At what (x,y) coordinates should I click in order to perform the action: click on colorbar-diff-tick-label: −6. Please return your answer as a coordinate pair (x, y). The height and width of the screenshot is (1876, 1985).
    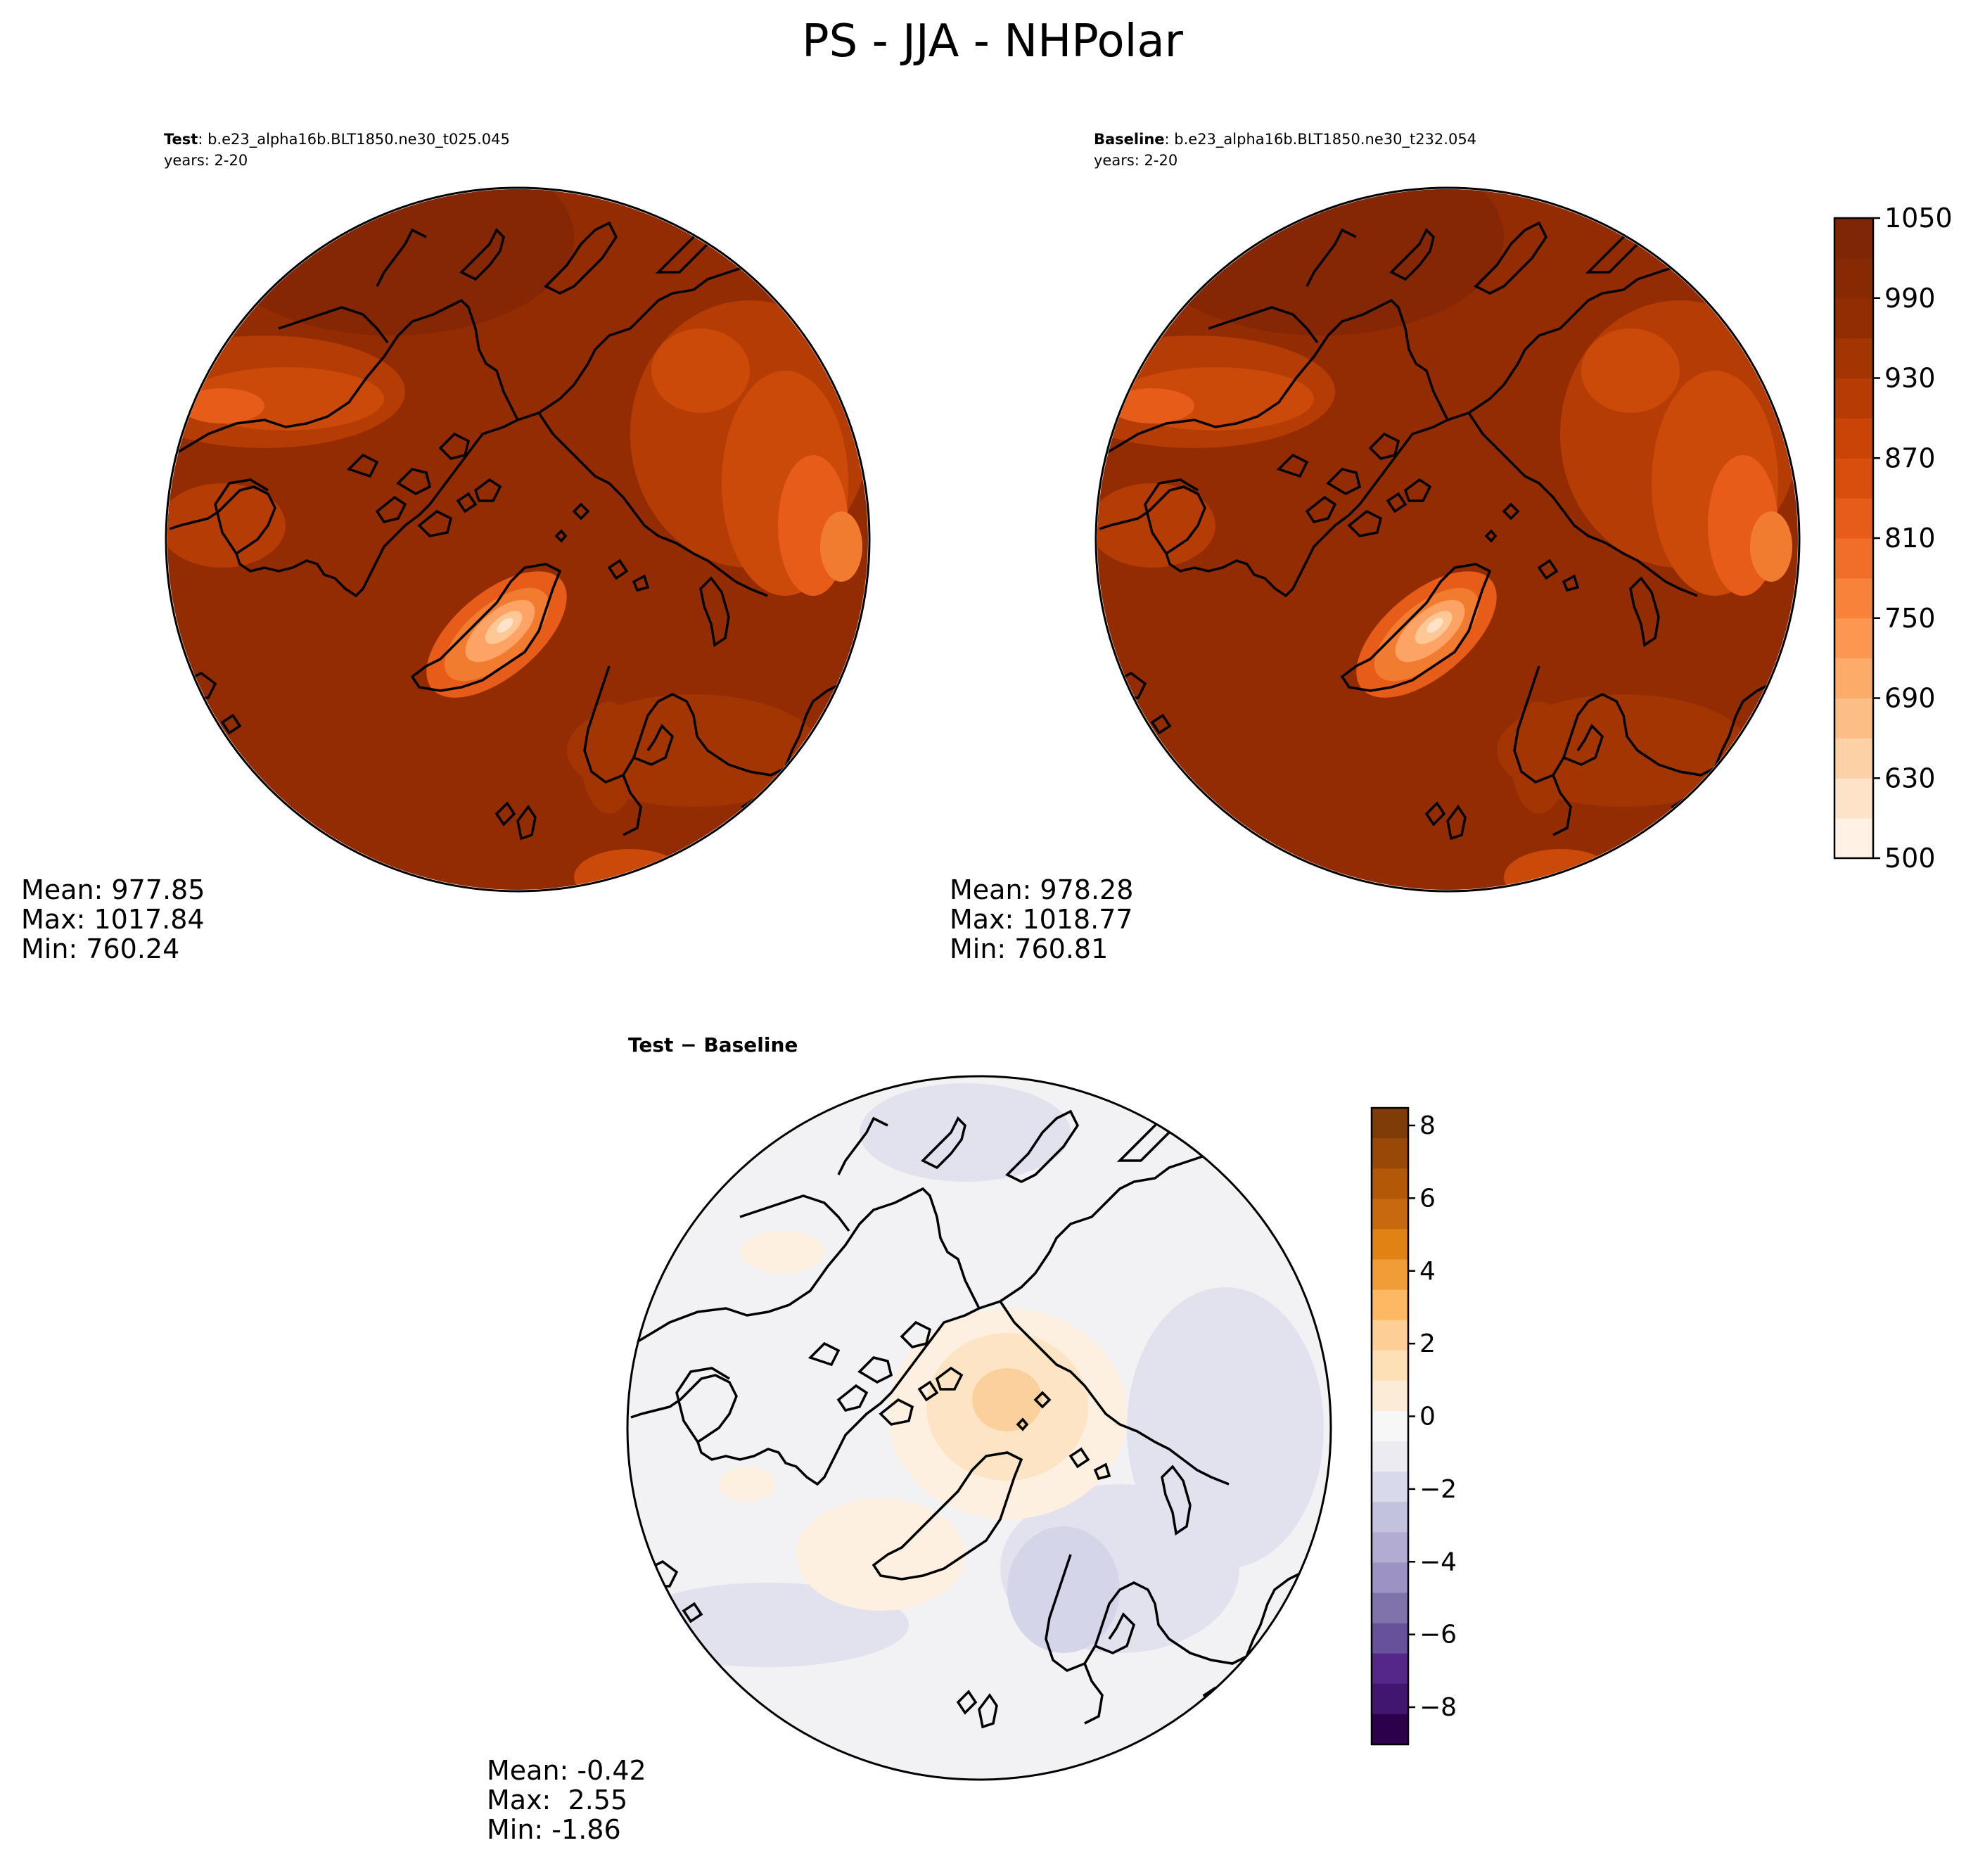
    Looking at the image, I should click on (1438, 1635).